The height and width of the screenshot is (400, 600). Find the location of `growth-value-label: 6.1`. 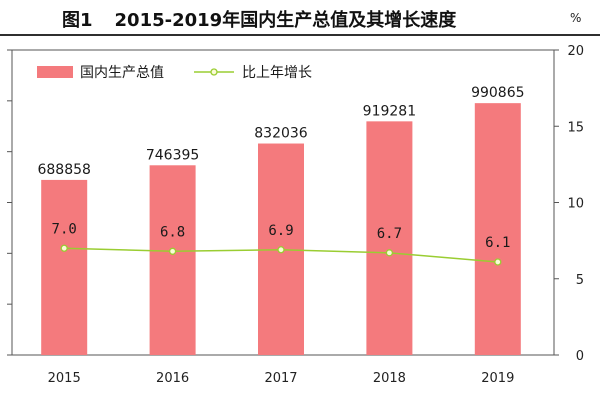

growth-value-label: 6.1 is located at coordinates (497, 243).